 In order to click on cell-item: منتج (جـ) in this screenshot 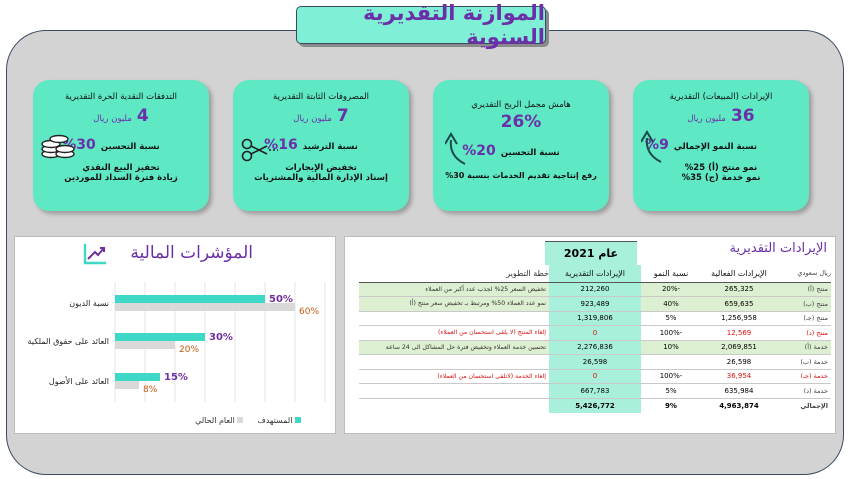, I will do `click(804, 318)`.